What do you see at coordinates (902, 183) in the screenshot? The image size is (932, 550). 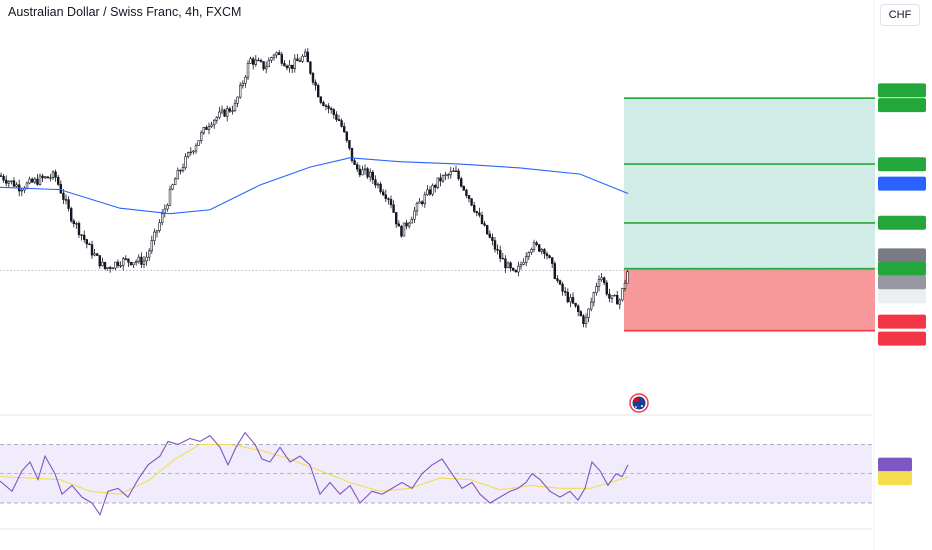 I see `price-badge-ma` at bounding box center [902, 183].